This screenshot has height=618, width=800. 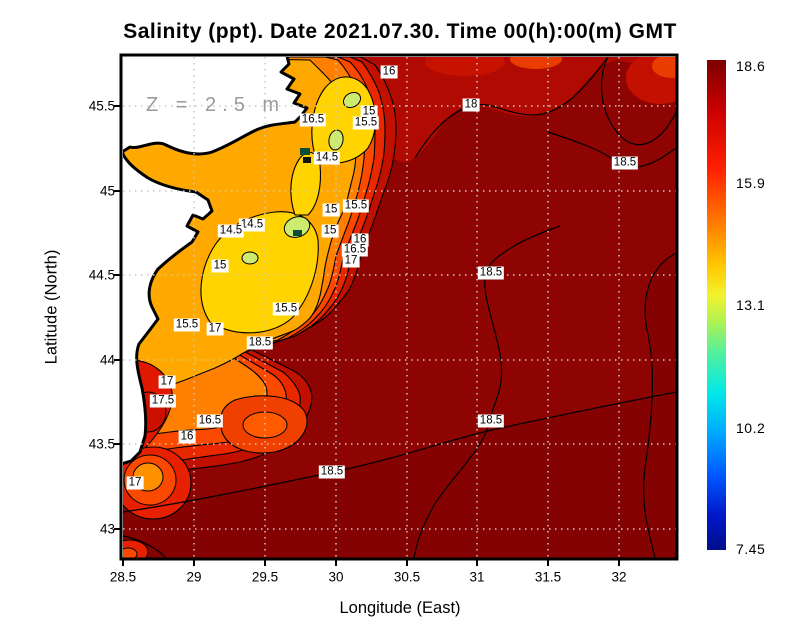 I want to click on corner-eddy-core, so click(x=130, y=552).